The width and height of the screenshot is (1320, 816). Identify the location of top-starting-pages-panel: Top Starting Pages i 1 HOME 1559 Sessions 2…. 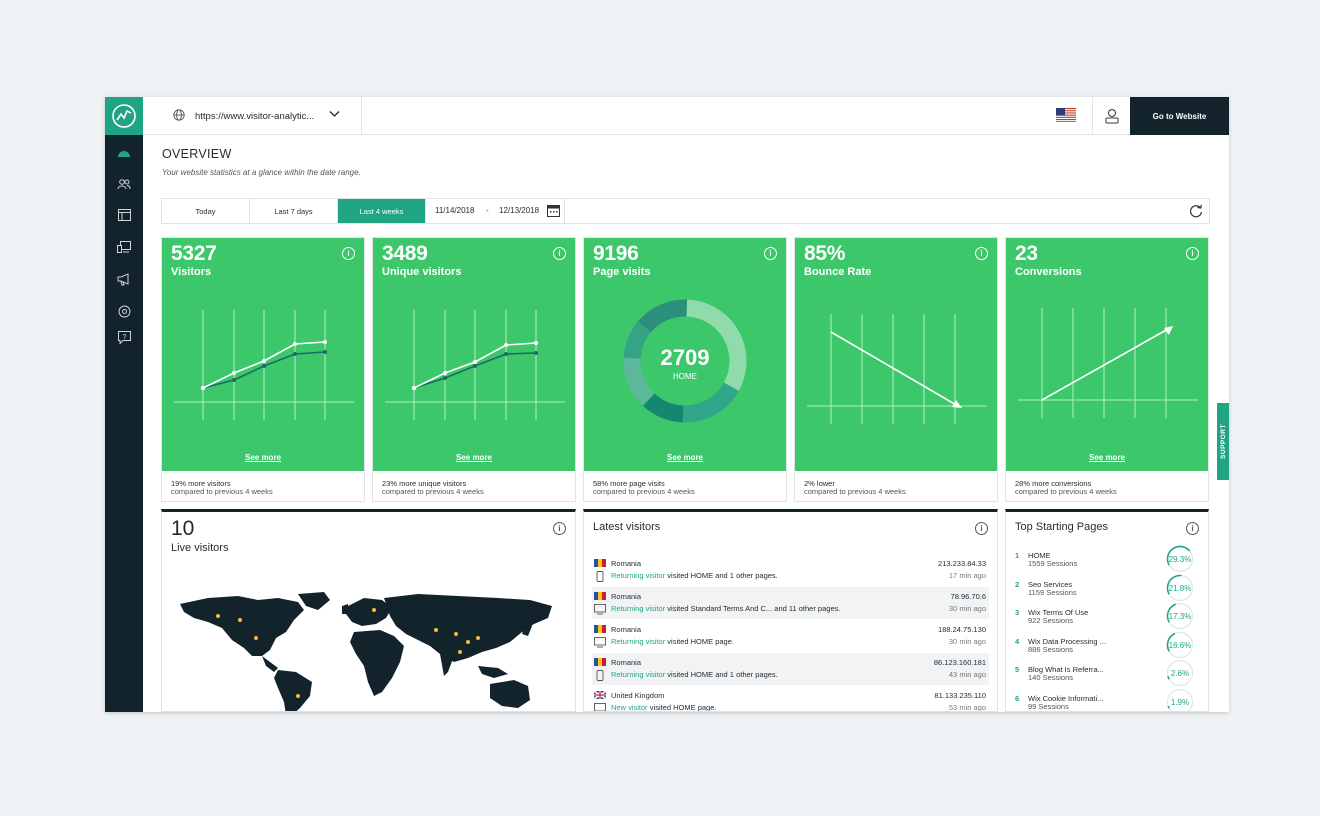
(1107, 610).